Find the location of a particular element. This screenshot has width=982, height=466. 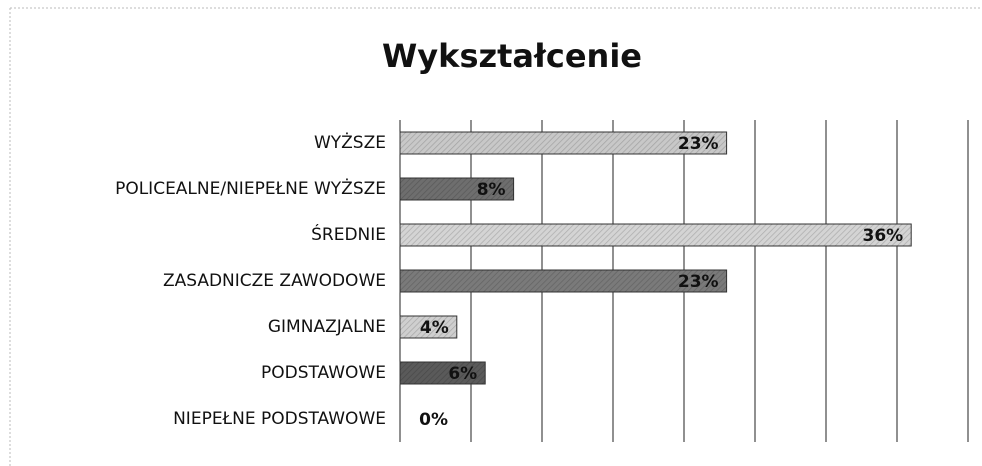

category-label: POLICEALNE/NIEPEŁNE WYŻSZE is located at coordinates (250, 188).